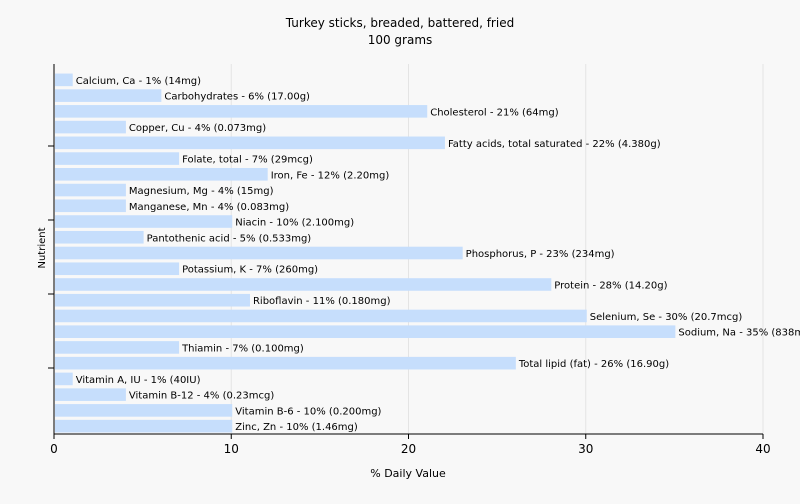 The width and height of the screenshot is (800, 504). What do you see at coordinates (138, 380) in the screenshot?
I see `bar-label: Vitamin A, IU - 1% (40IU)` at bounding box center [138, 380].